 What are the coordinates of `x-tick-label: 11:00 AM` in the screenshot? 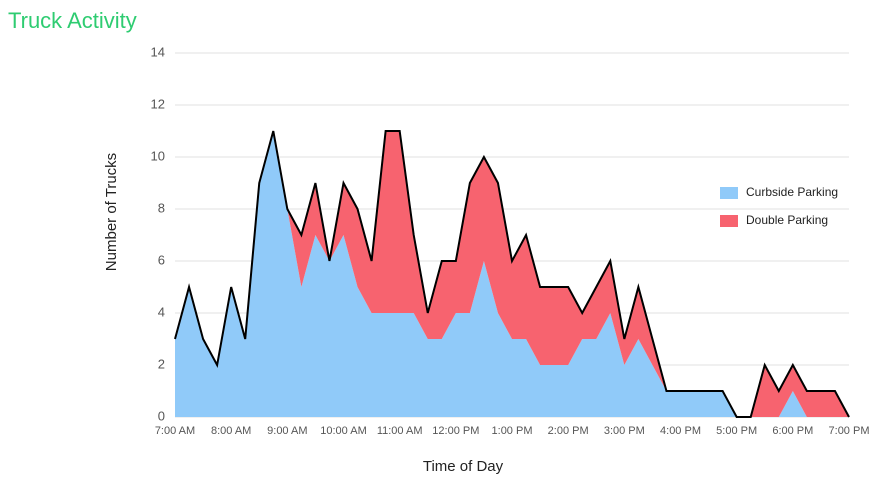 It's located at (400, 431).